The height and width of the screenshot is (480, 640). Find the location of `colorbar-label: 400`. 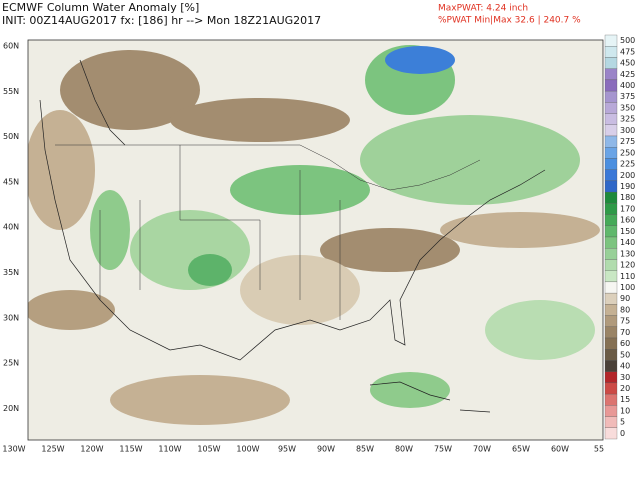

colorbar-label: 400 is located at coordinates (627, 85).